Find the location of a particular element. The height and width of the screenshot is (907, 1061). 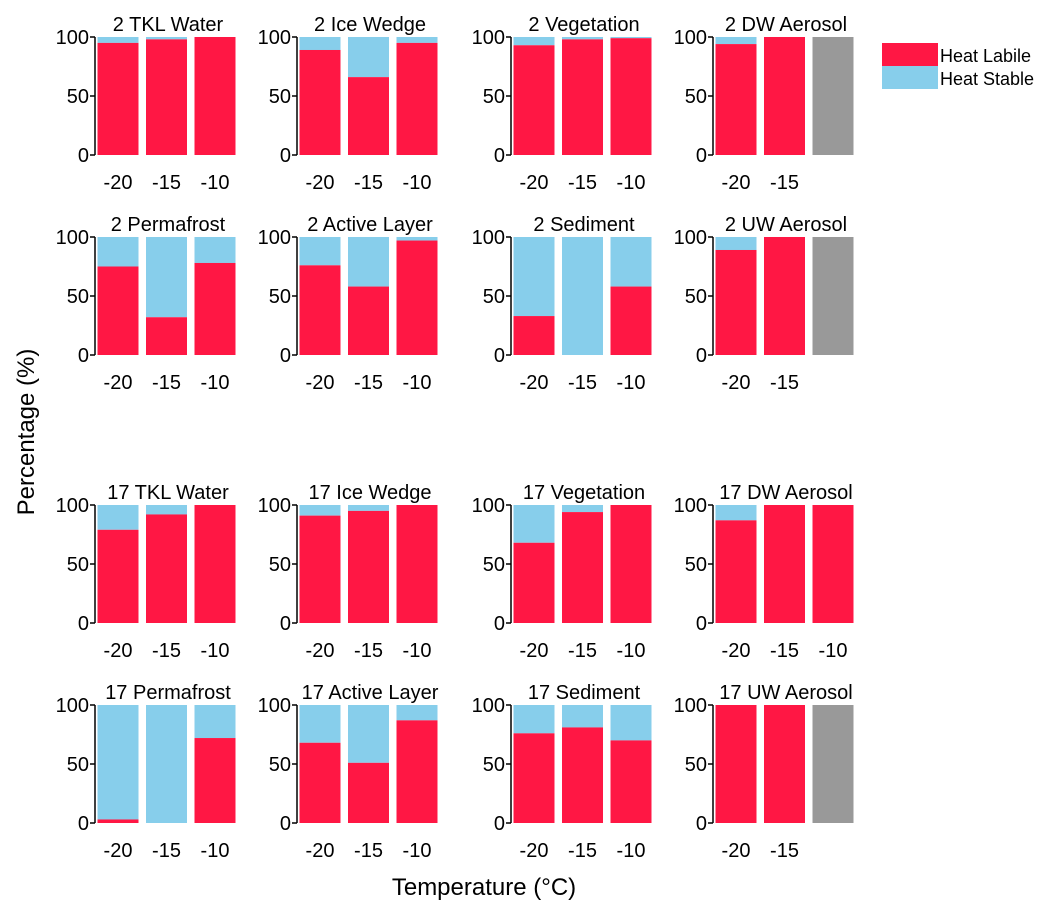

panel: 2 DW Aerosol -20 -15 0 50 100 is located at coordinates (764, 104).